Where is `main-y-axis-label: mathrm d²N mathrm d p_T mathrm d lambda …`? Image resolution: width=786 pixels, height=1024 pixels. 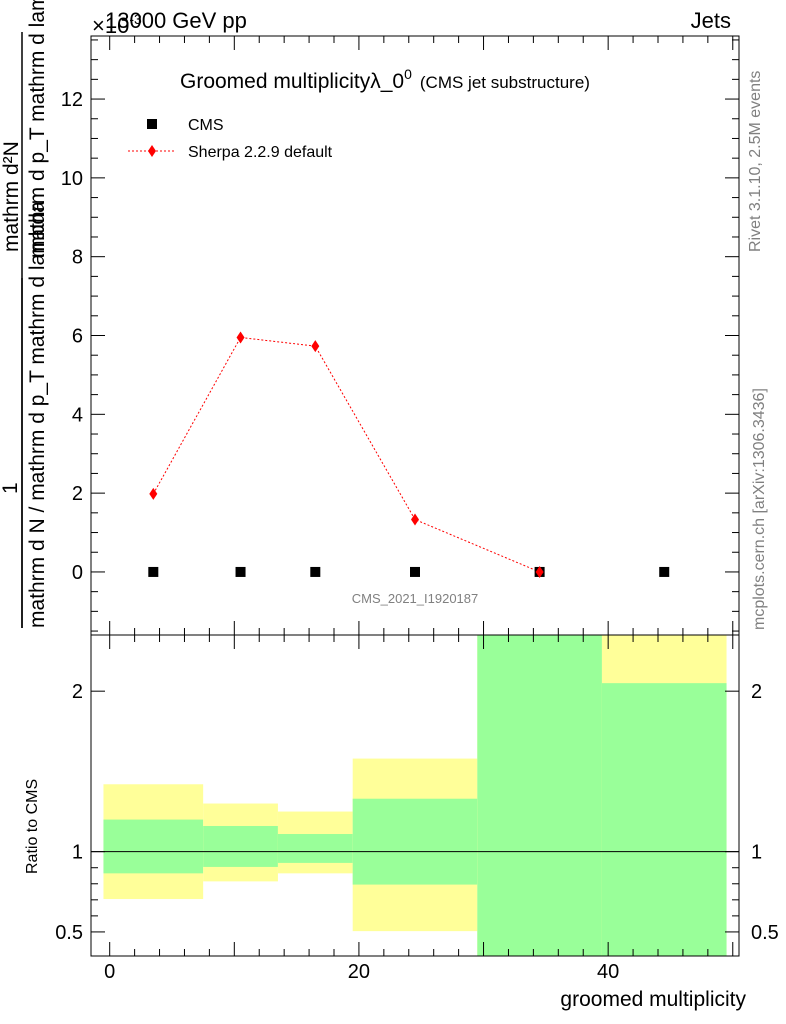 main-y-axis-label: mathrm d²N mathrm d p_T mathrm d lambda … is located at coordinates (24, 314).